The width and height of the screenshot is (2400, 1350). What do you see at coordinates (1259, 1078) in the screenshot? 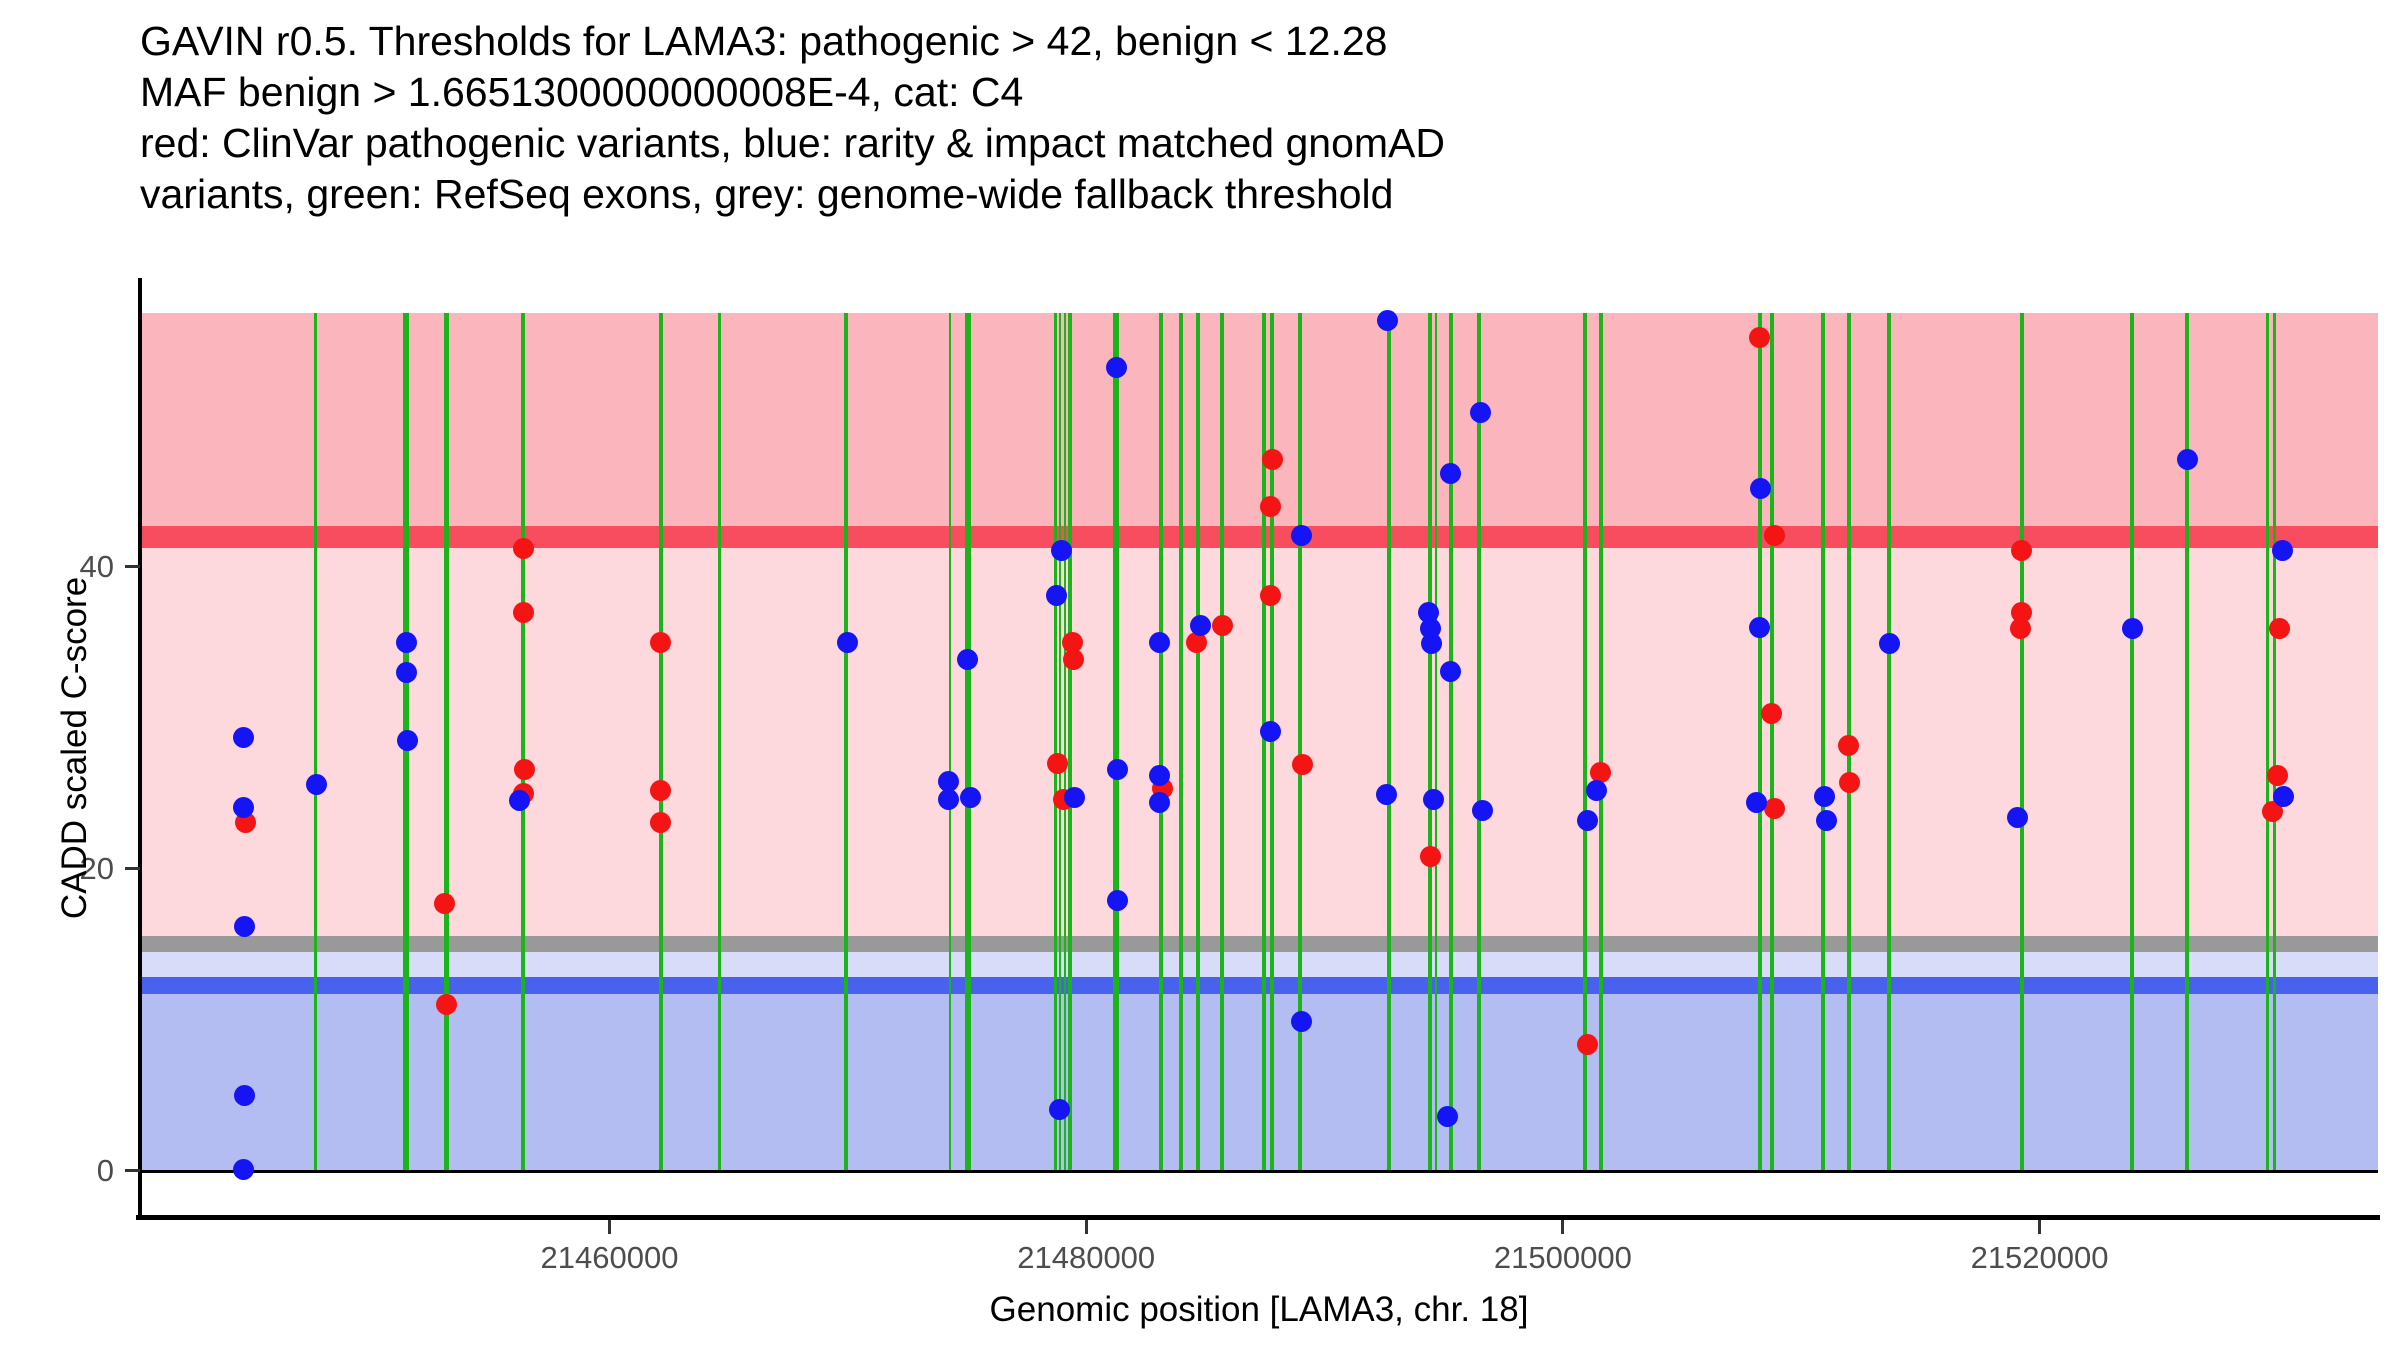
I see `benign-region-band` at bounding box center [1259, 1078].